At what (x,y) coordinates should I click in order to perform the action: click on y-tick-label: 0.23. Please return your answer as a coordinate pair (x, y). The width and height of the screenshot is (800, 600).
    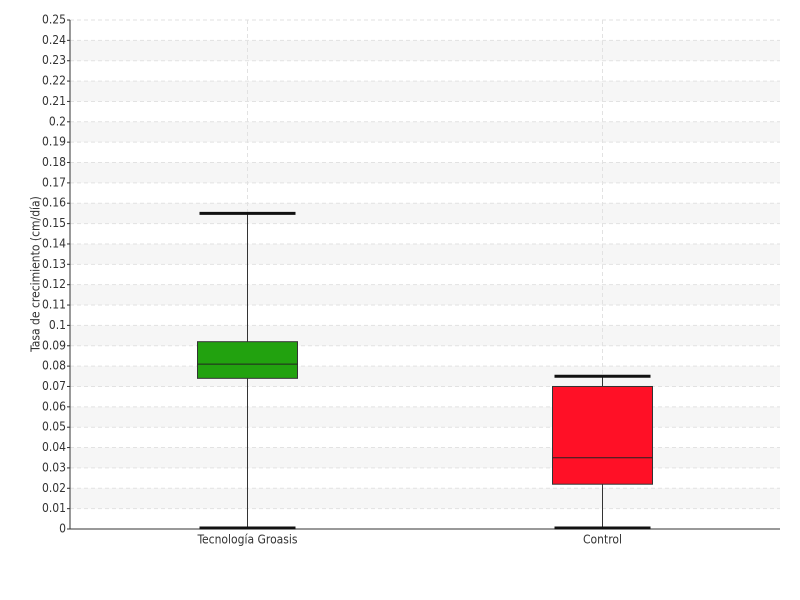
    Looking at the image, I should click on (54, 60).